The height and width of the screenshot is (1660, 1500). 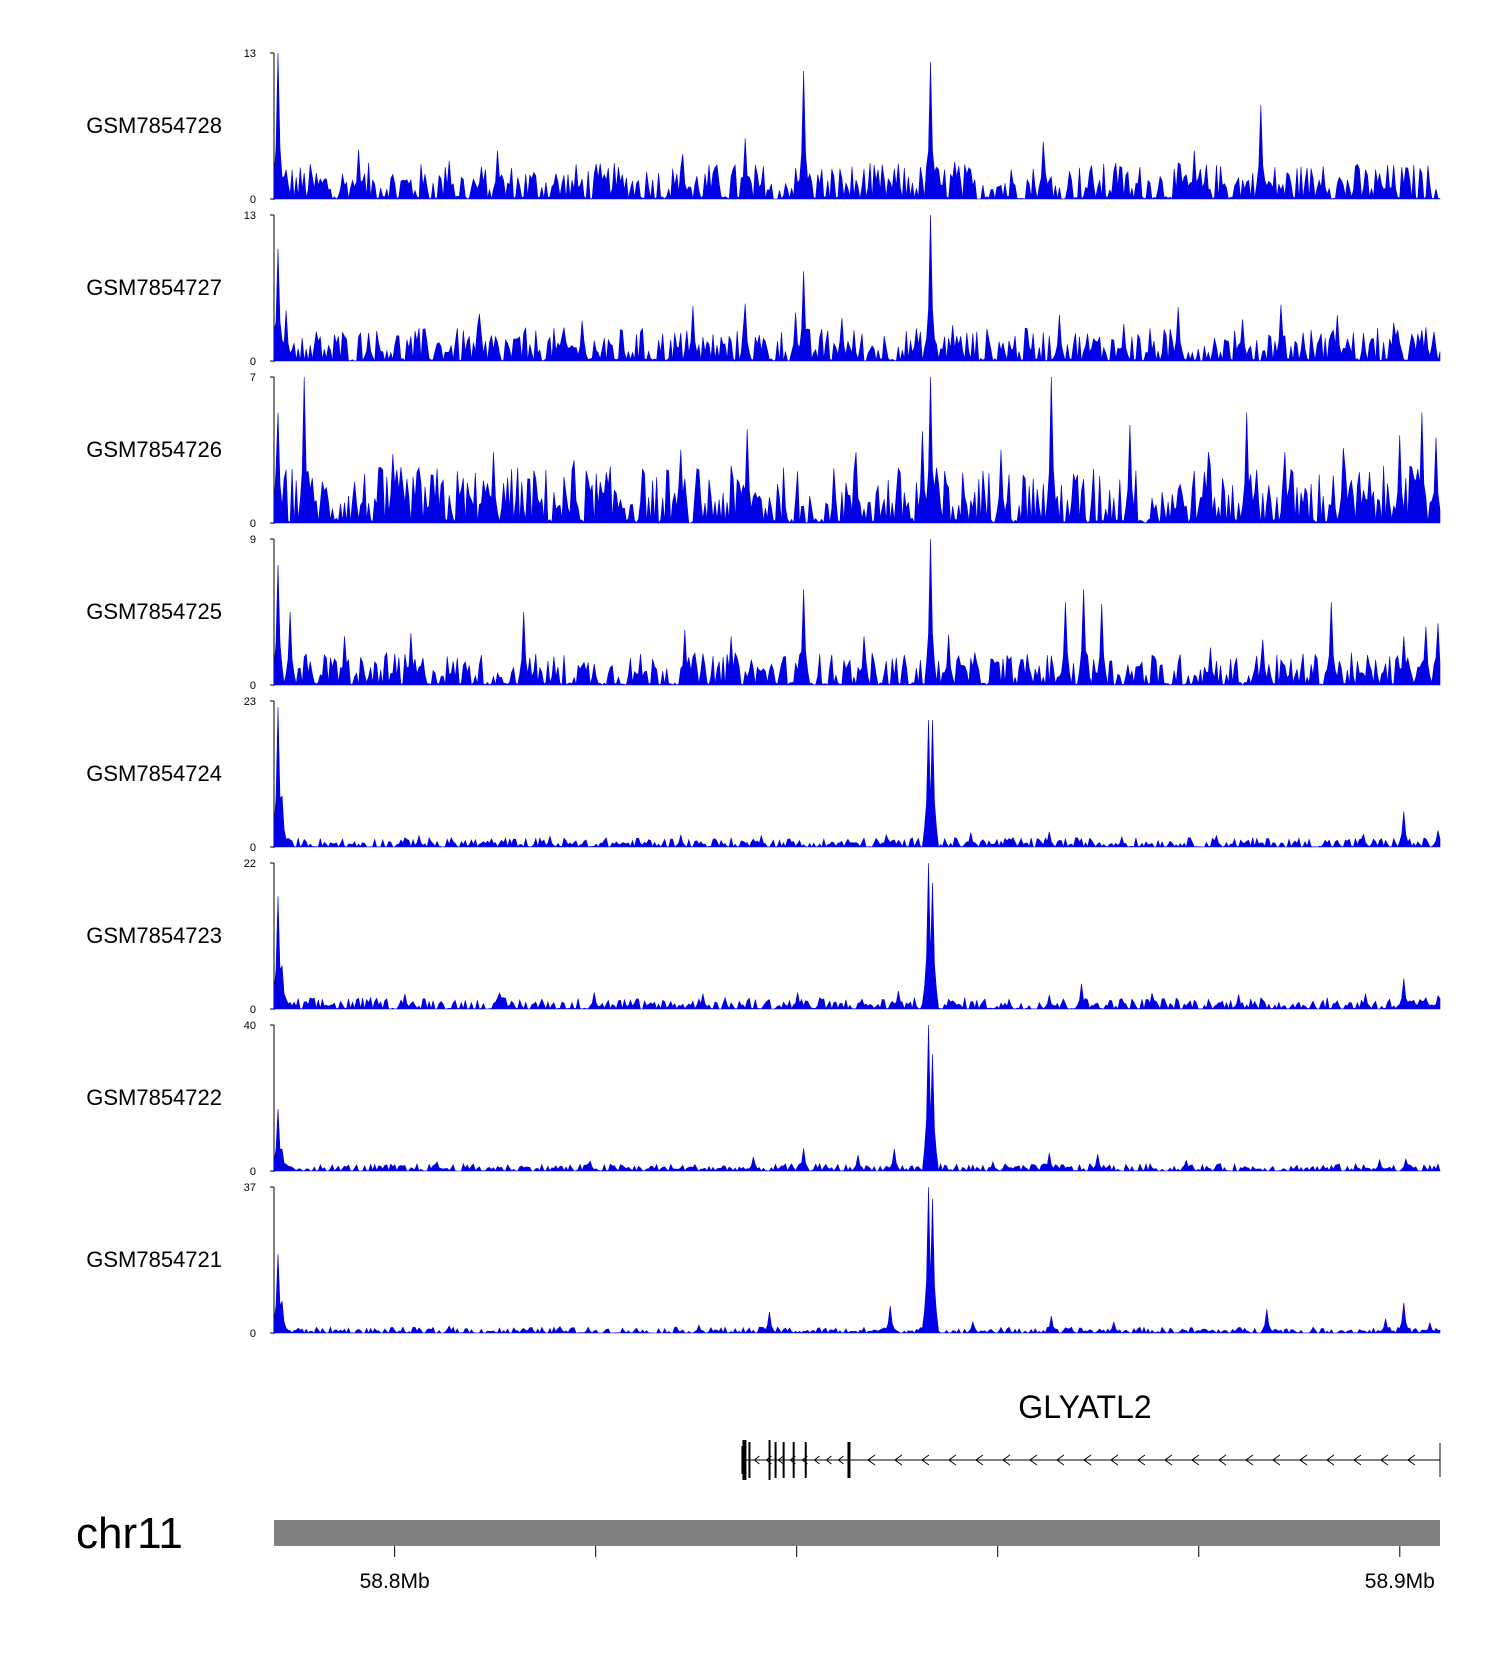 I want to click on chromosome-ideogram: chr11, so click(x=758, y=1533).